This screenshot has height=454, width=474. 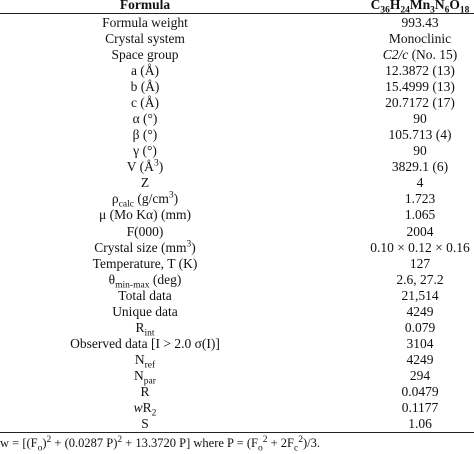 I want to click on text: c (Å), so click(x=145, y=103).